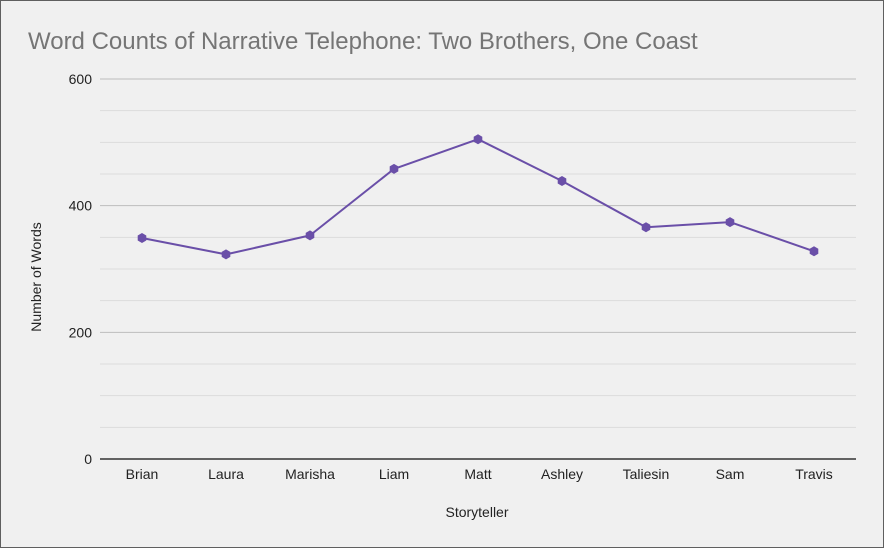  Describe the element at coordinates (730, 474) in the screenshot. I see `x-tick-label: Sam` at that location.